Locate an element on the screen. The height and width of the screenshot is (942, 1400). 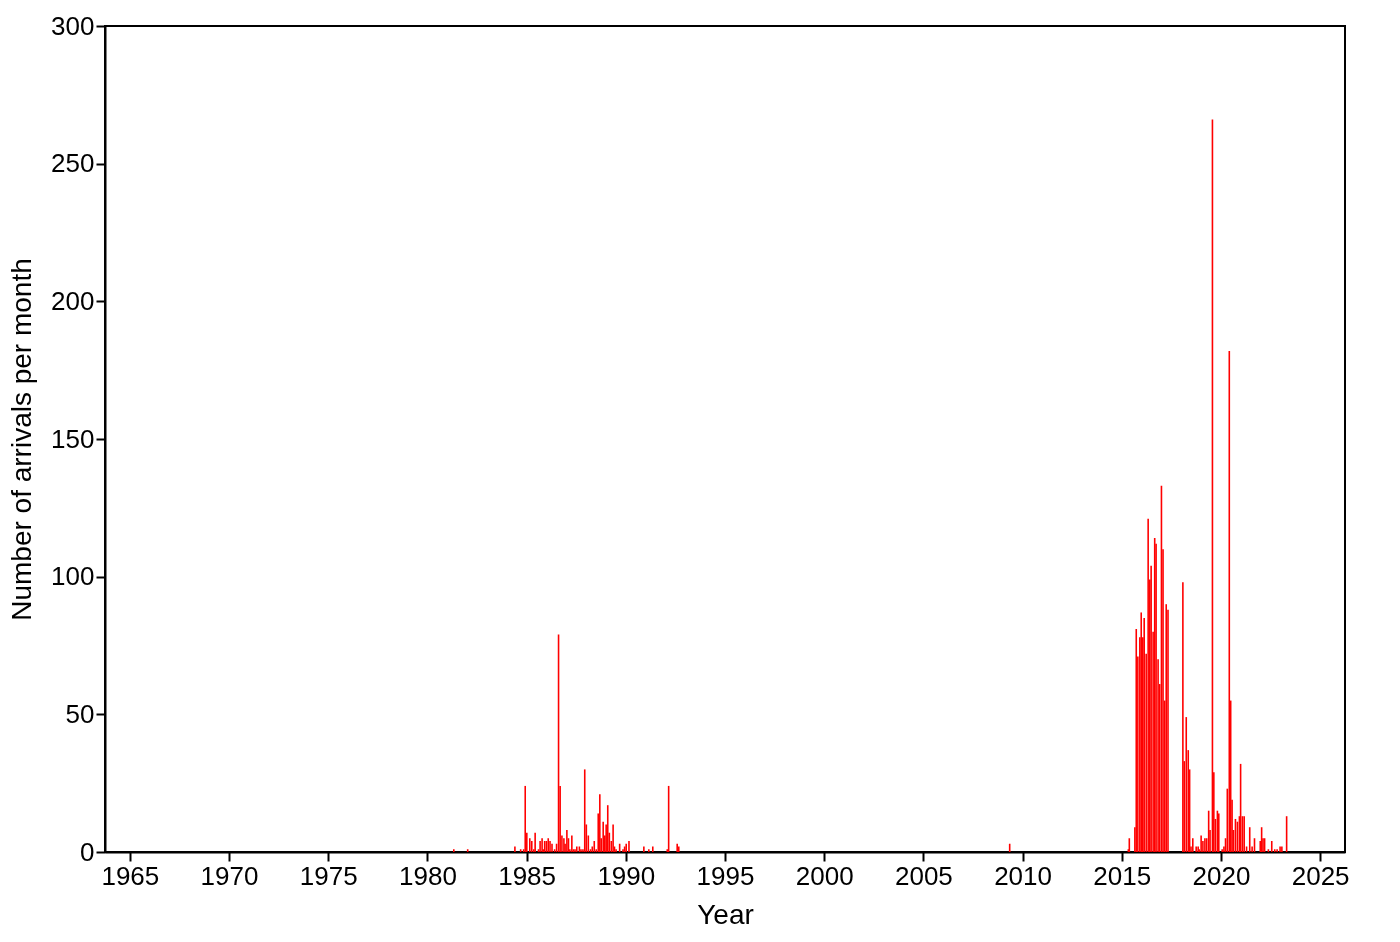
x-tick-label: 2005 is located at coordinates (923, 875).